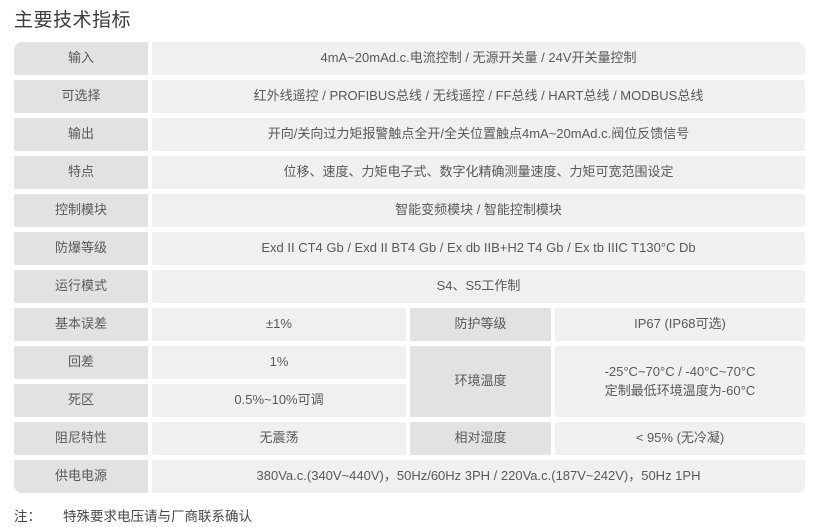 This screenshot has height=527, width=819. Describe the element at coordinates (157, 516) in the screenshot. I see `footnote-text: 特殊要求电压请与厂商联系确认` at that location.